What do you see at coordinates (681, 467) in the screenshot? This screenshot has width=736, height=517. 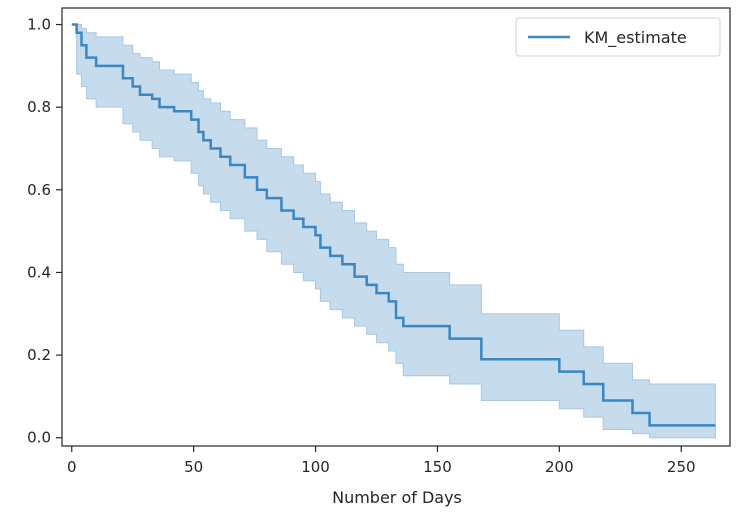 I see `x-tick-label: 250` at bounding box center [681, 467].